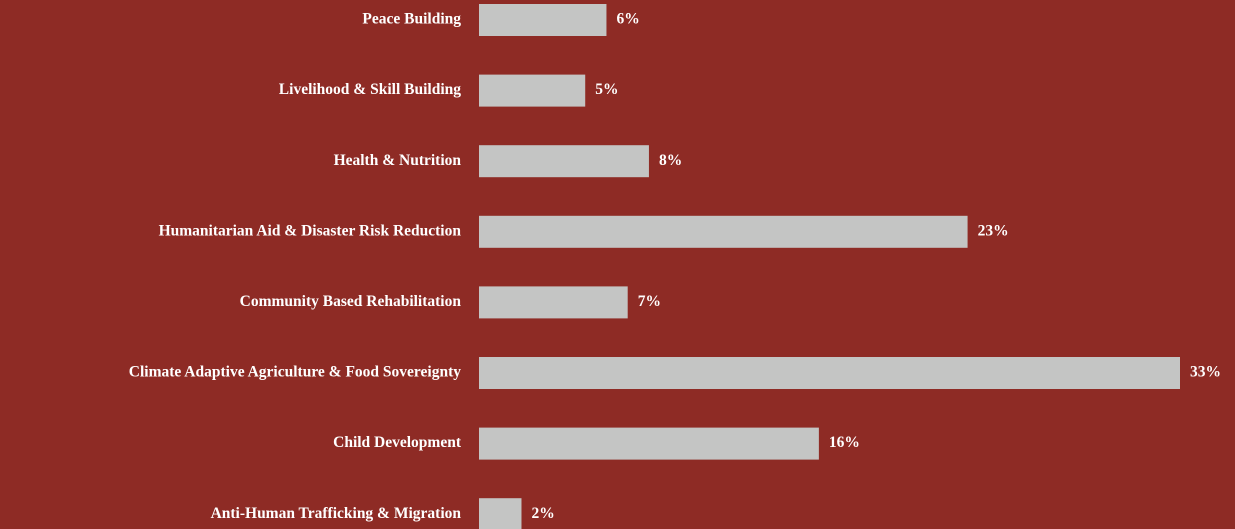 This screenshot has height=529, width=1235. Describe the element at coordinates (649, 301) in the screenshot. I see `value-label: 7%` at that location.